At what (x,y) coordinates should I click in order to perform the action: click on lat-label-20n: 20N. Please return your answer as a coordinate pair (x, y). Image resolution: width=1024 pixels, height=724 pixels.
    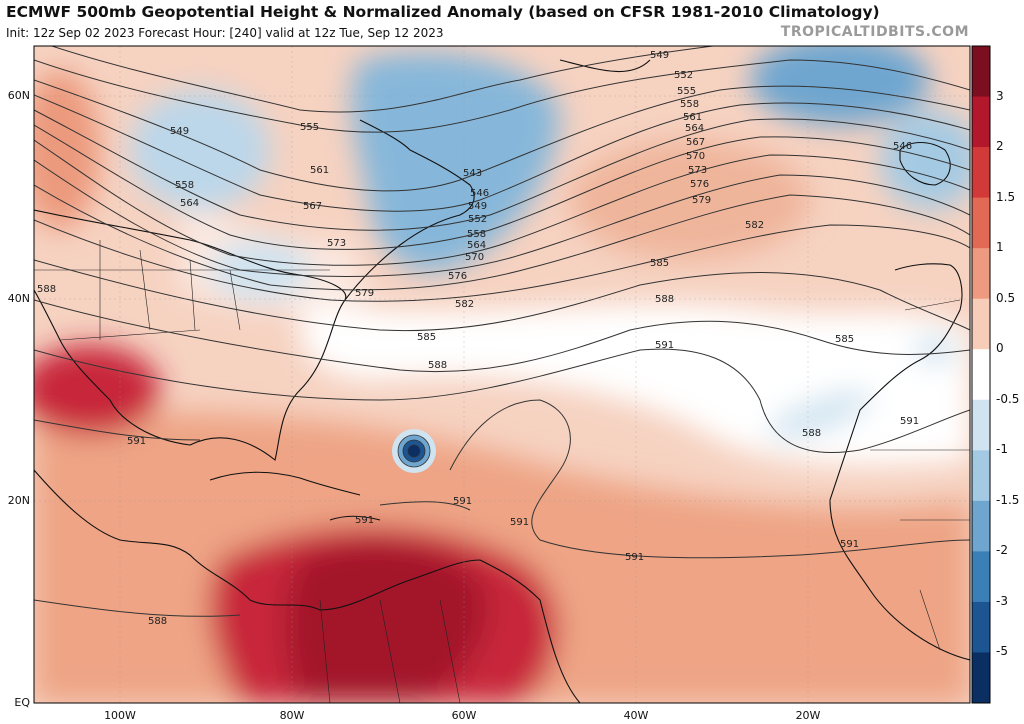
    Looking at the image, I should click on (18, 500).